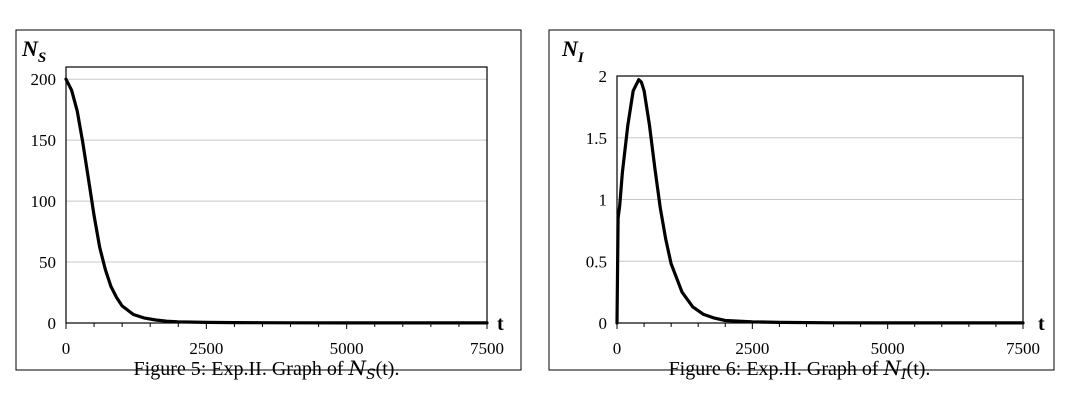 This screenshot has height=408, width=1066. What do you see at coordinates (596, 138) in the screenshot?
I see `y-tick-label-ni-3: 1.5` at bounding box center [596, 138].